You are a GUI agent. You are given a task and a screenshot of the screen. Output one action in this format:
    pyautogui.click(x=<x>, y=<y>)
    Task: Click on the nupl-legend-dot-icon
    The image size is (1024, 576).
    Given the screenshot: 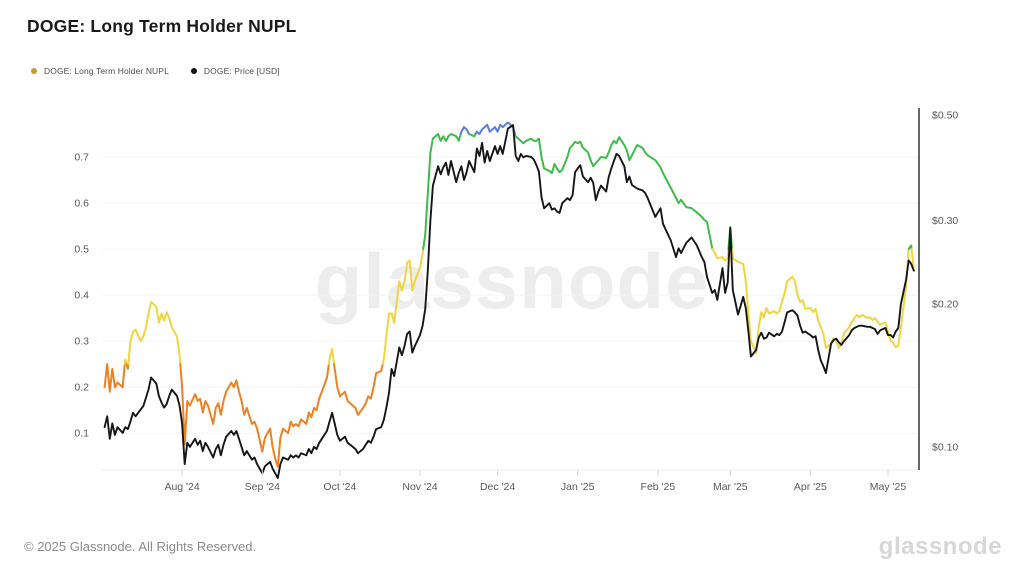 What is the action you would take?
    pyautogui.click(x=34, y=71)
    